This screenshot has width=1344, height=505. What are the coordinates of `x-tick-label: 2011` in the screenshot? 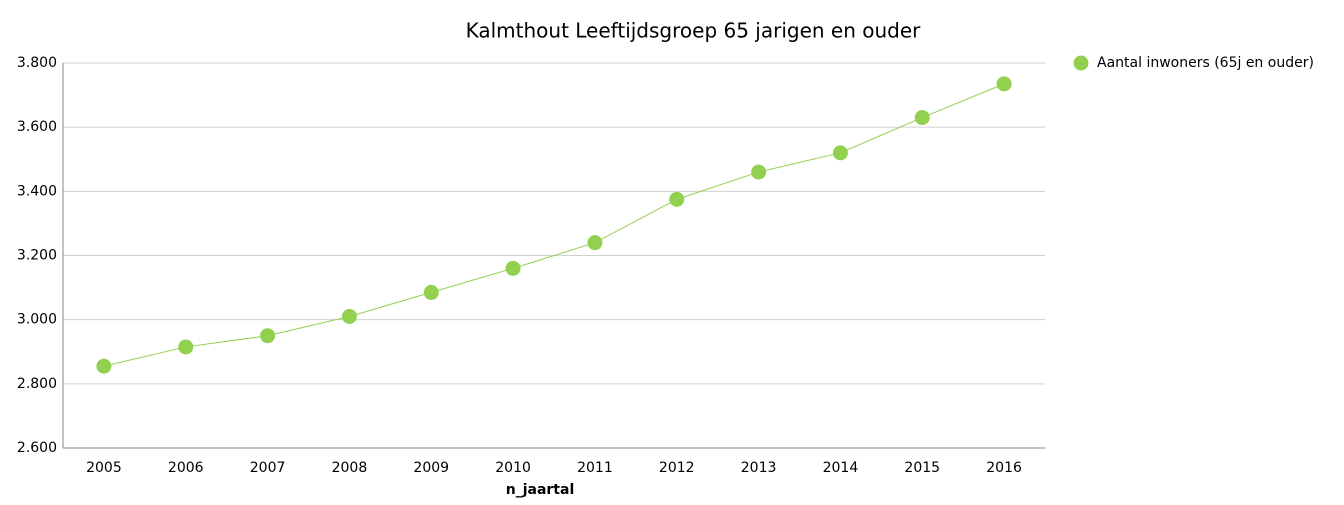 It's located at (595, 468).